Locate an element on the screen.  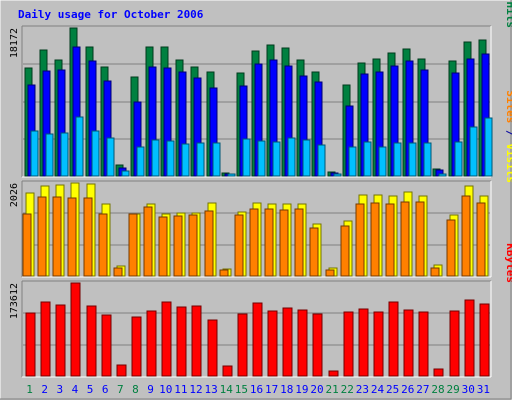
x-tick-label-day-27: 27 is located at coordinates (422, 389).